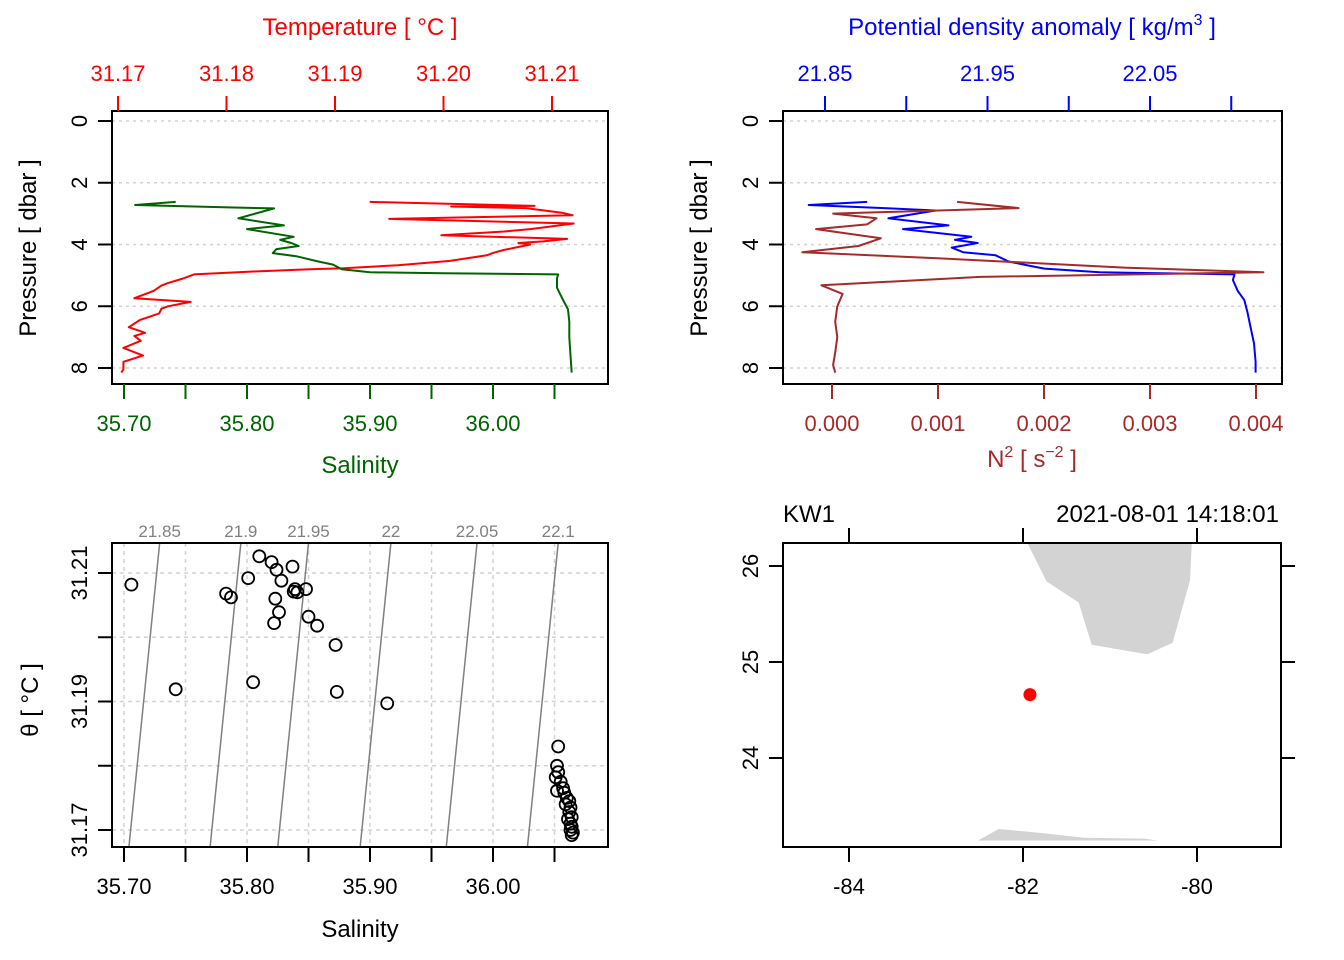  What do you see at coordinates (1167, 514) in the screenshot?
I see `station-timestamp: 2021-08-01 14:18:01` at bounding box center [1167, 514].